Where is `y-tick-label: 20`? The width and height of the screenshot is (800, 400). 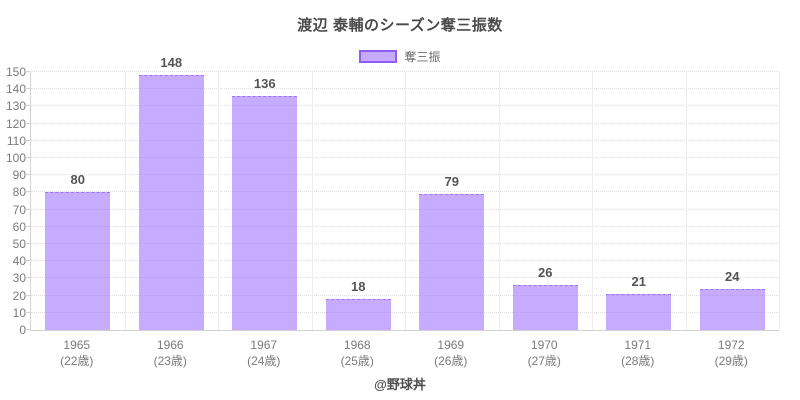 y-tick-label: 20 is located at coordinates (19, 295).